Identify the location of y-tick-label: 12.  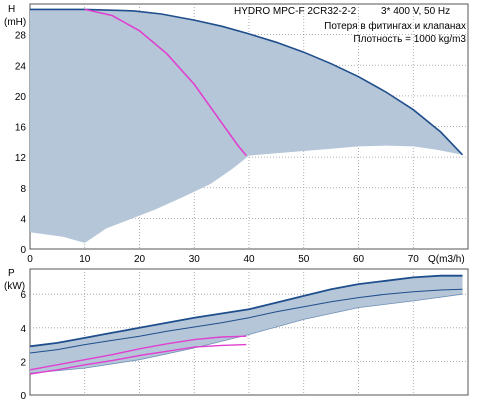
(21, 158).